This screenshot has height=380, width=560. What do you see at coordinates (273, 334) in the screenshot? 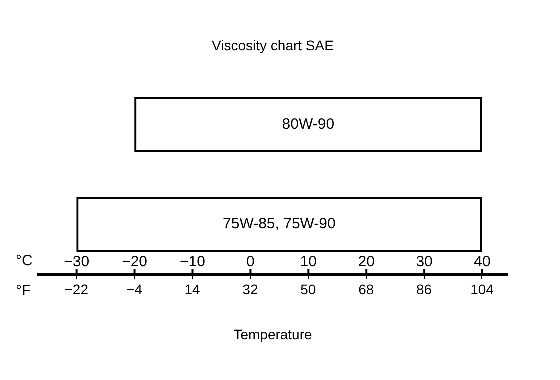
I see `x-axis-title: Temperature` at bounding box center [273, 334].